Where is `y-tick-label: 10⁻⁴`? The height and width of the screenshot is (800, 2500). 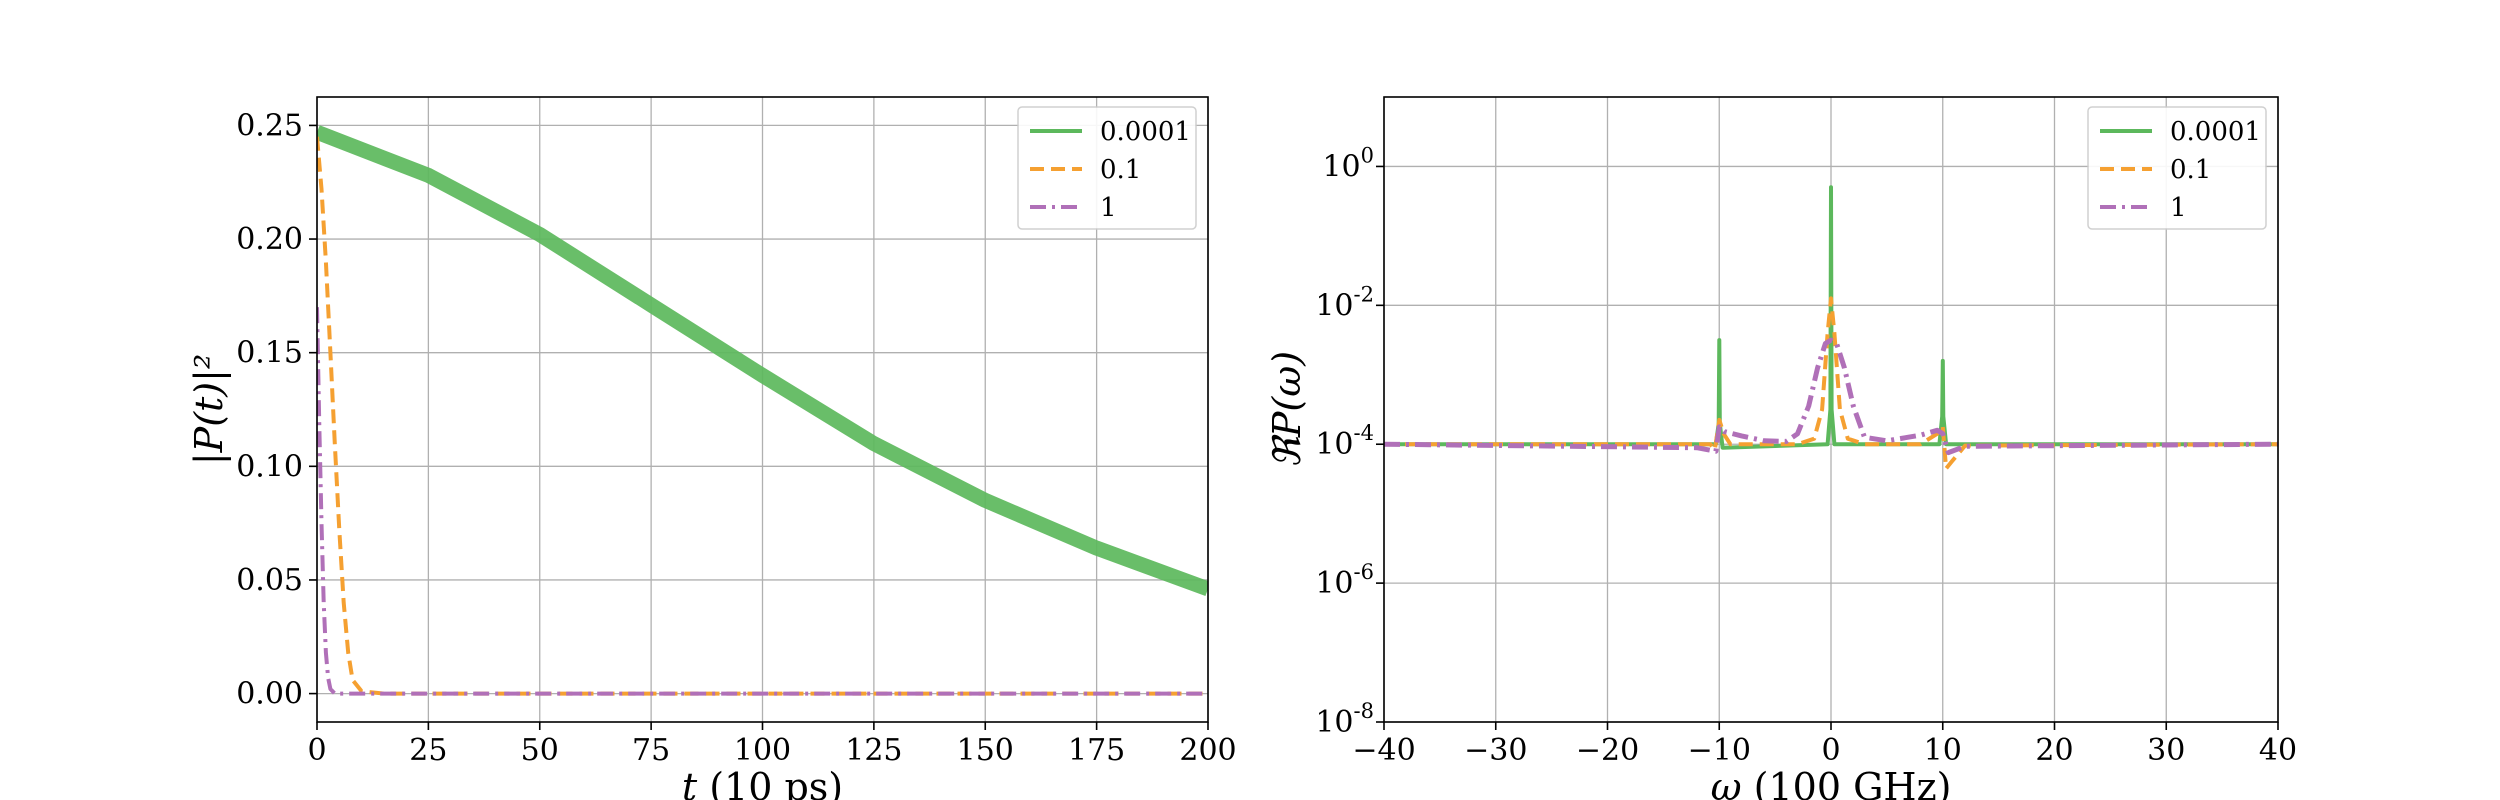
y-tick-label: 10⁻⁴ is located at coordinates (1344, 441).